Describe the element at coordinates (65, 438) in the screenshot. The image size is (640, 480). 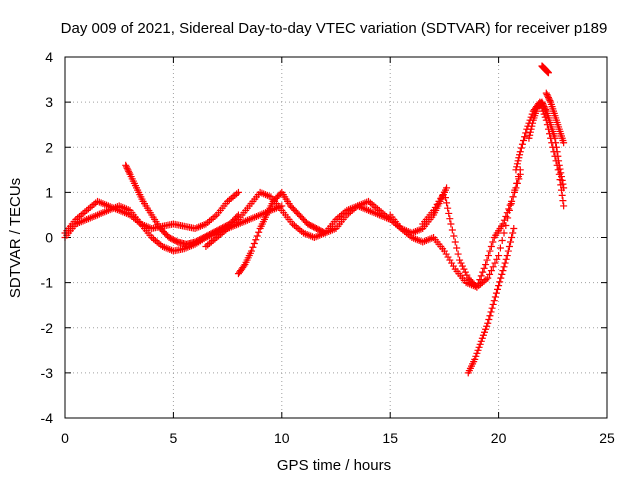
I see `x-tick-label: 0` at that location.